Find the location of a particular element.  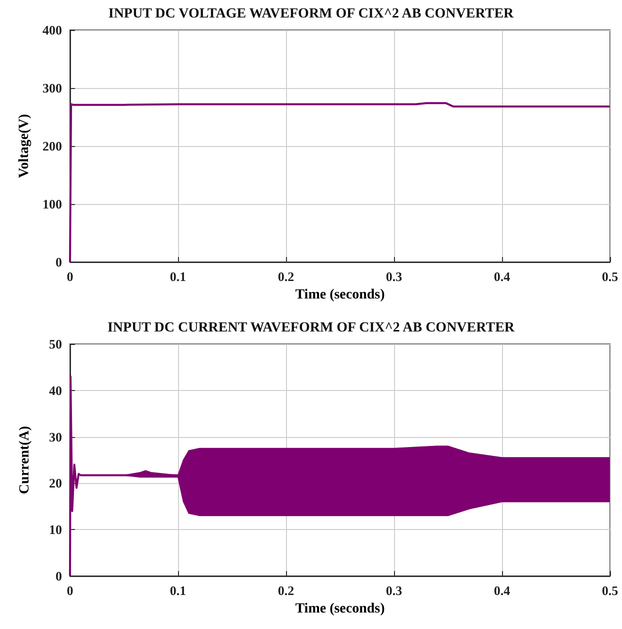

y-tick-label: 30 is located at coordinates (55, 436).